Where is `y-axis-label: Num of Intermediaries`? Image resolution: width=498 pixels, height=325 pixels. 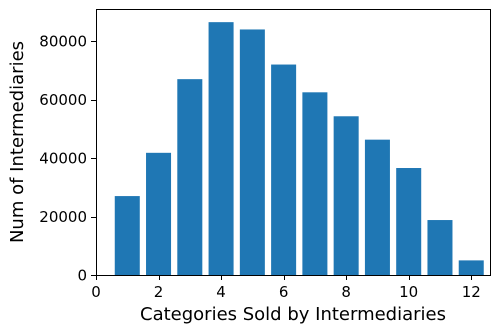
y-axis-label: Num of Intermediaries is located at coordinates (17, 142).